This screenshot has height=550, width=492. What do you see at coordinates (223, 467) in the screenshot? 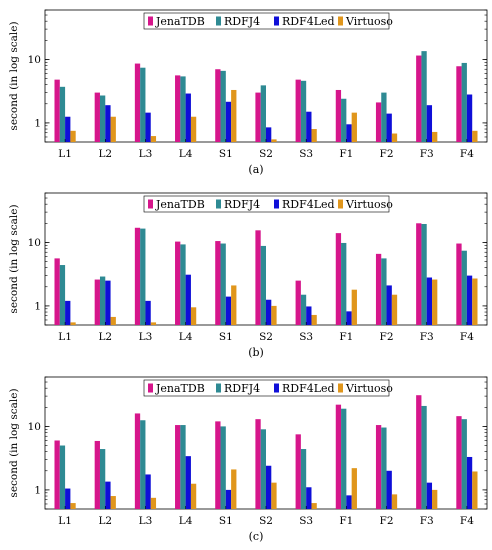
I see `bar-rdfj4-s1` at bounding box center [223, 467].